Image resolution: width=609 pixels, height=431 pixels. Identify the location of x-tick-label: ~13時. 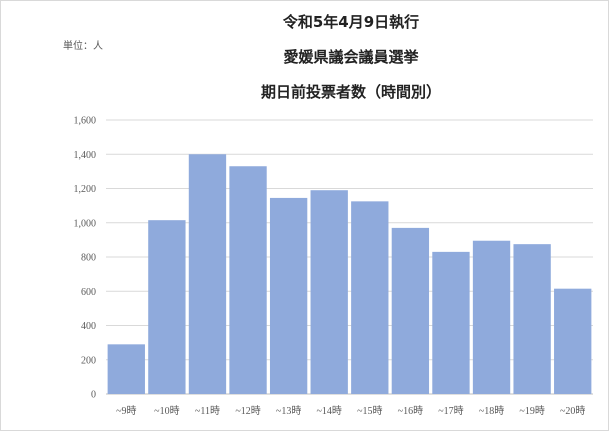
(288, 411).